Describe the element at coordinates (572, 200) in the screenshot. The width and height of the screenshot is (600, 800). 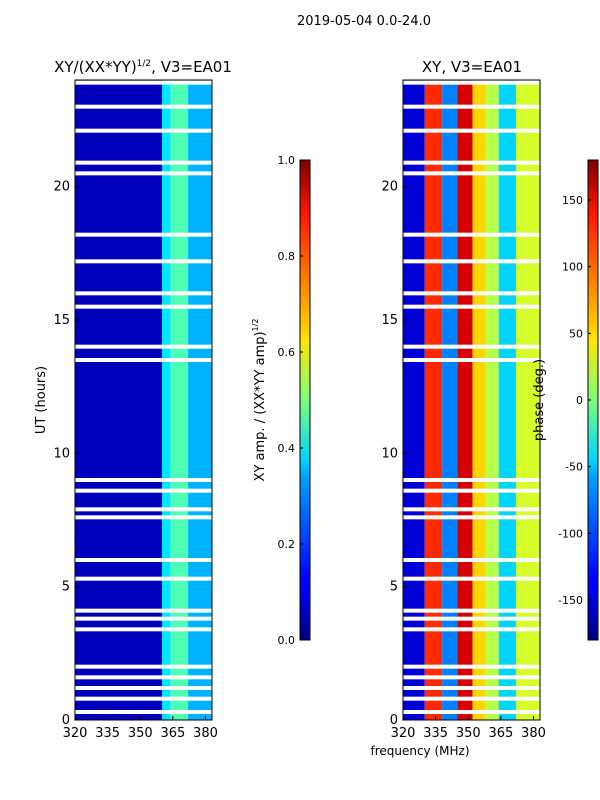
I see `colorbar-tick-label: 150` at that location.